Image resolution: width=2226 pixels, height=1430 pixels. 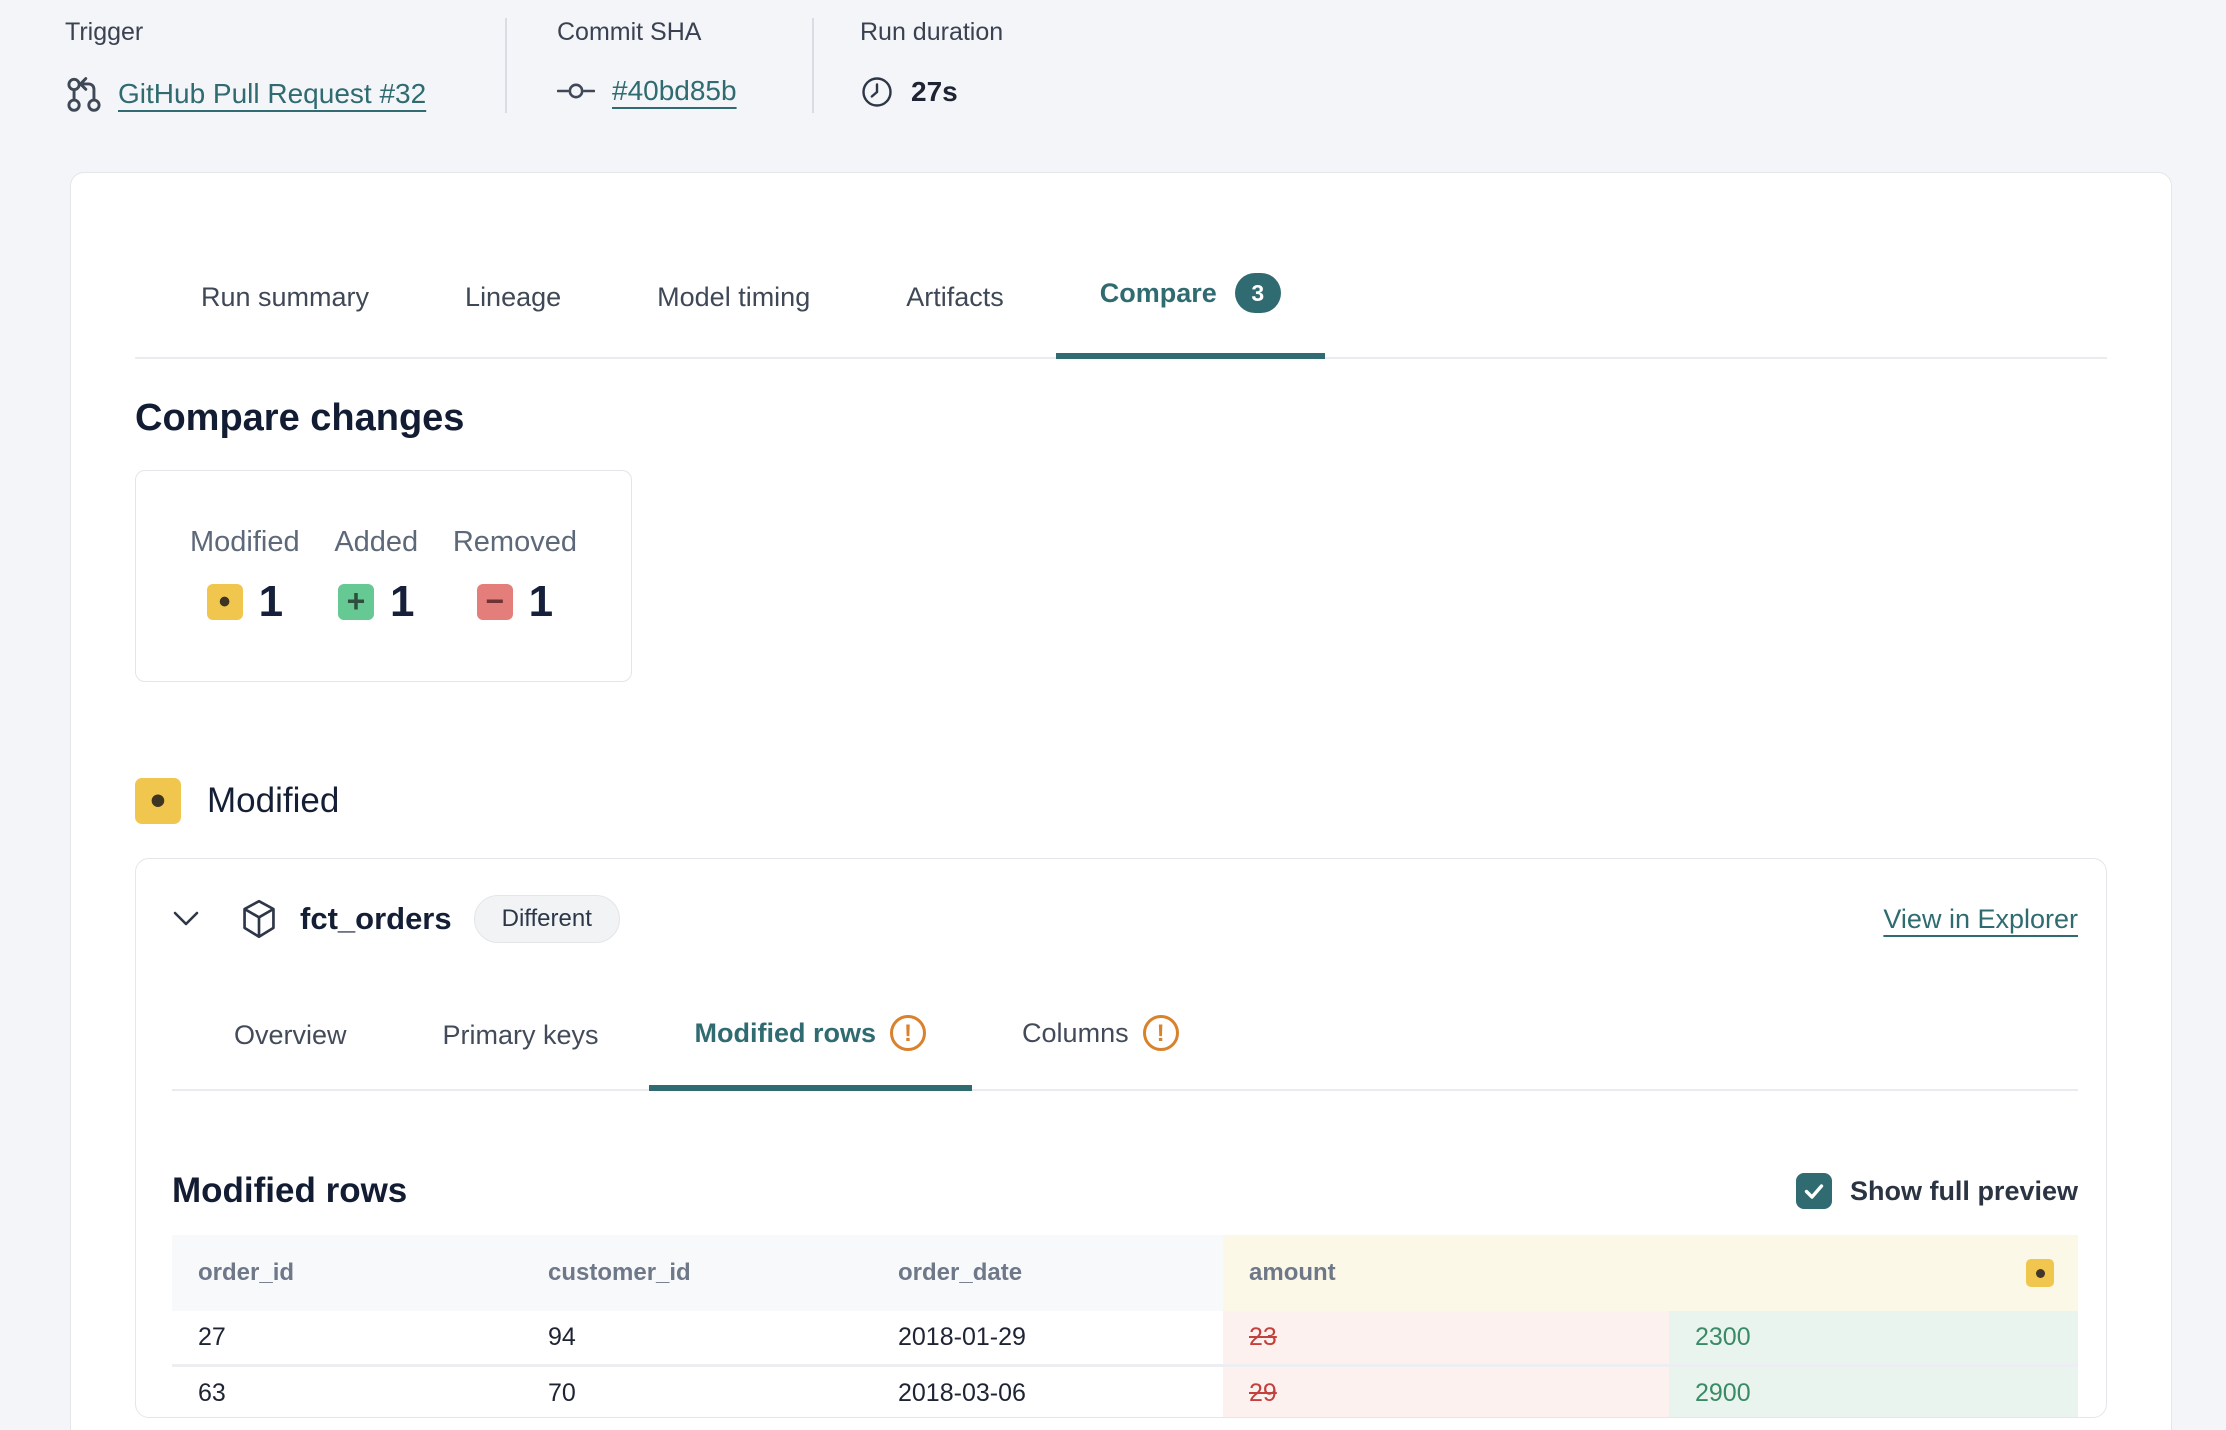 I want to click on run-duration-value: 27s, so click(x=934, y=91).